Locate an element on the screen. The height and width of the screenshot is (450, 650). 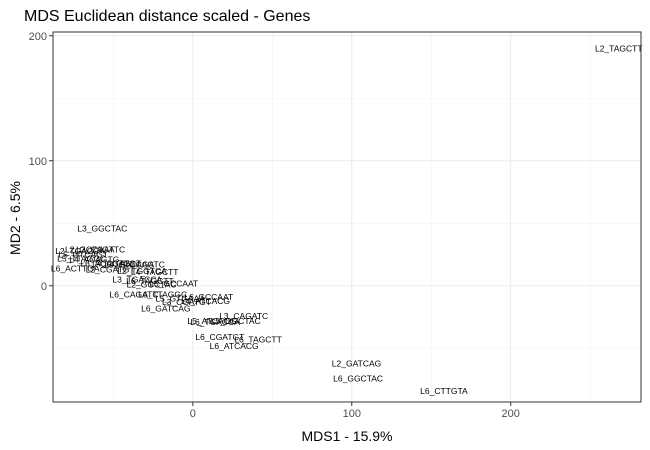
point-label: L5_TTAGGC is located at coordinates (81, 258).